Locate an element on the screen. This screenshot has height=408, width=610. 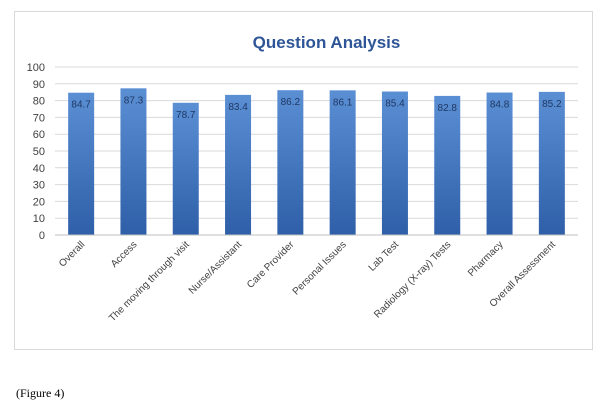
x-tick-label: Nurse/Assistant is located at coordinates (215, 267).